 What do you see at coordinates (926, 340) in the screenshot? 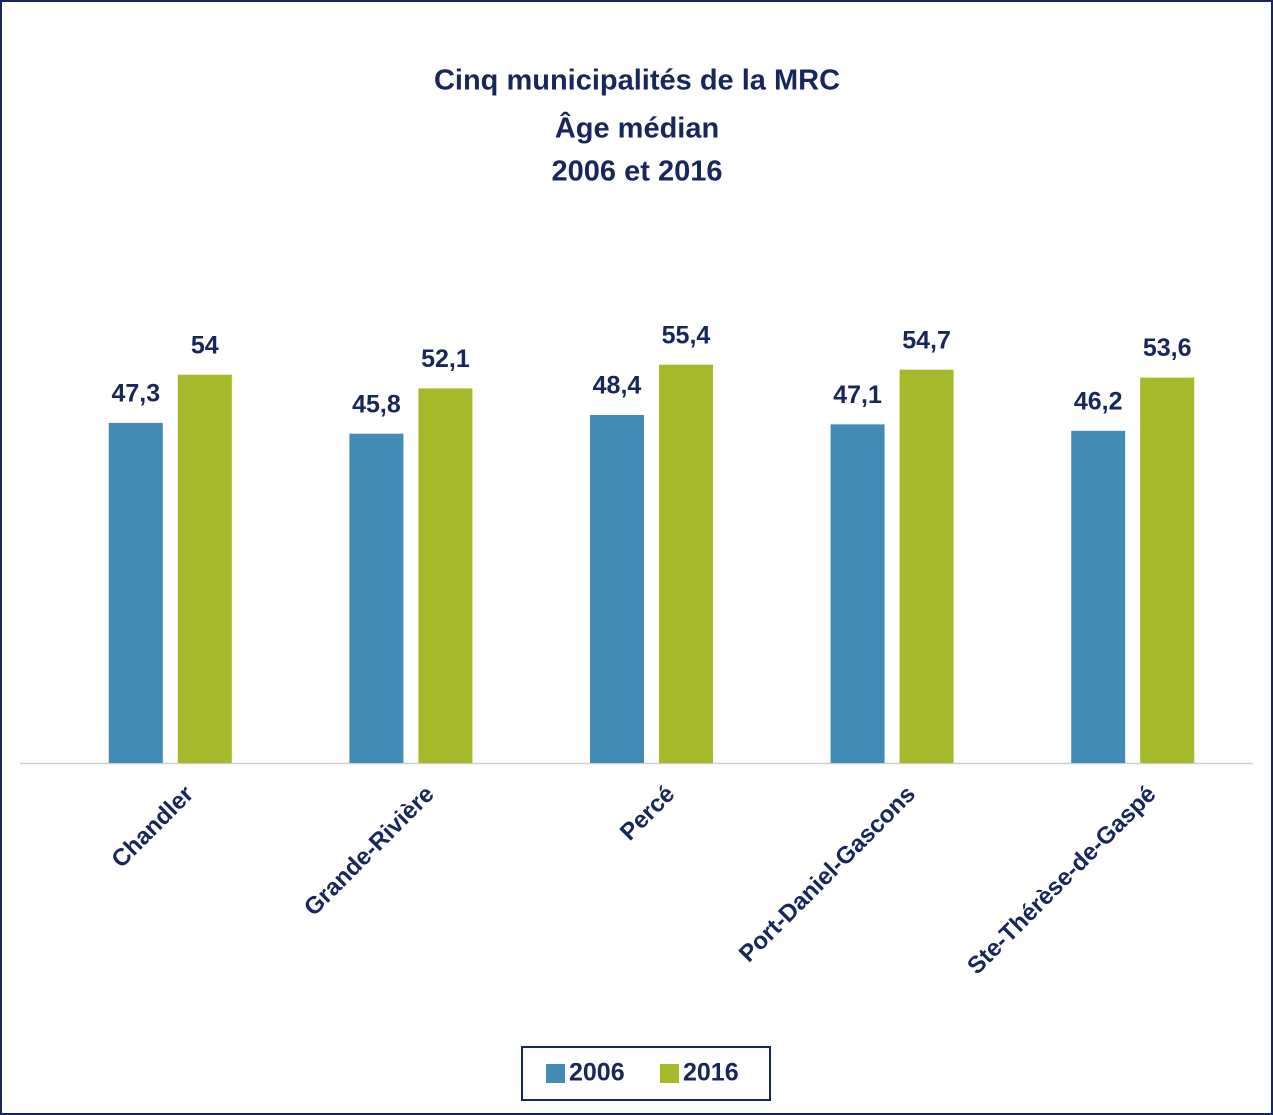
I see `data-label: 54,7` at bounding box center [926, 340].